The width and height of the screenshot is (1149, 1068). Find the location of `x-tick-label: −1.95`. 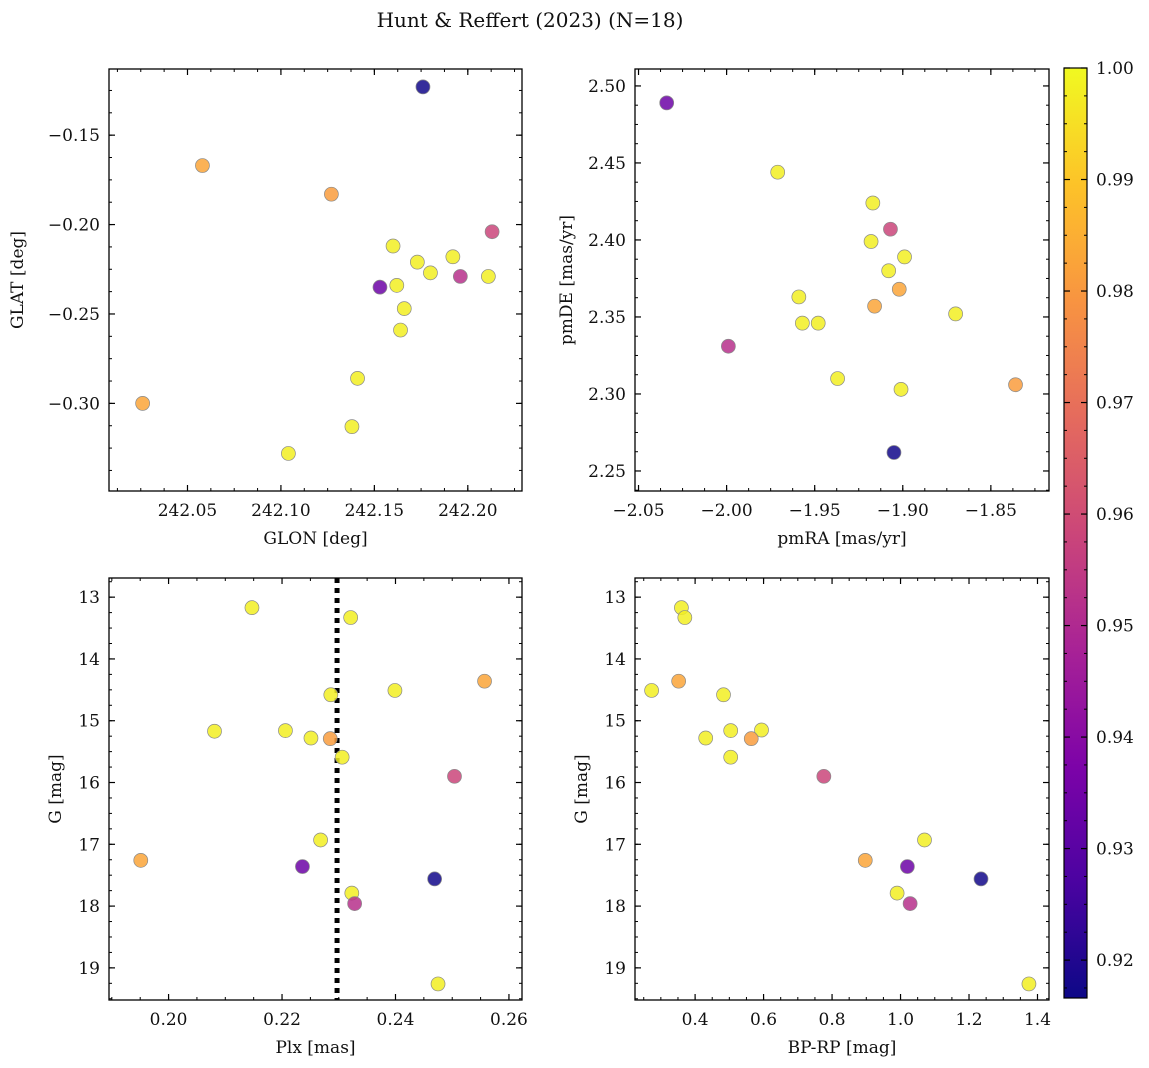

x-tick-label: −1.95 is located at coordinates (815, 511).